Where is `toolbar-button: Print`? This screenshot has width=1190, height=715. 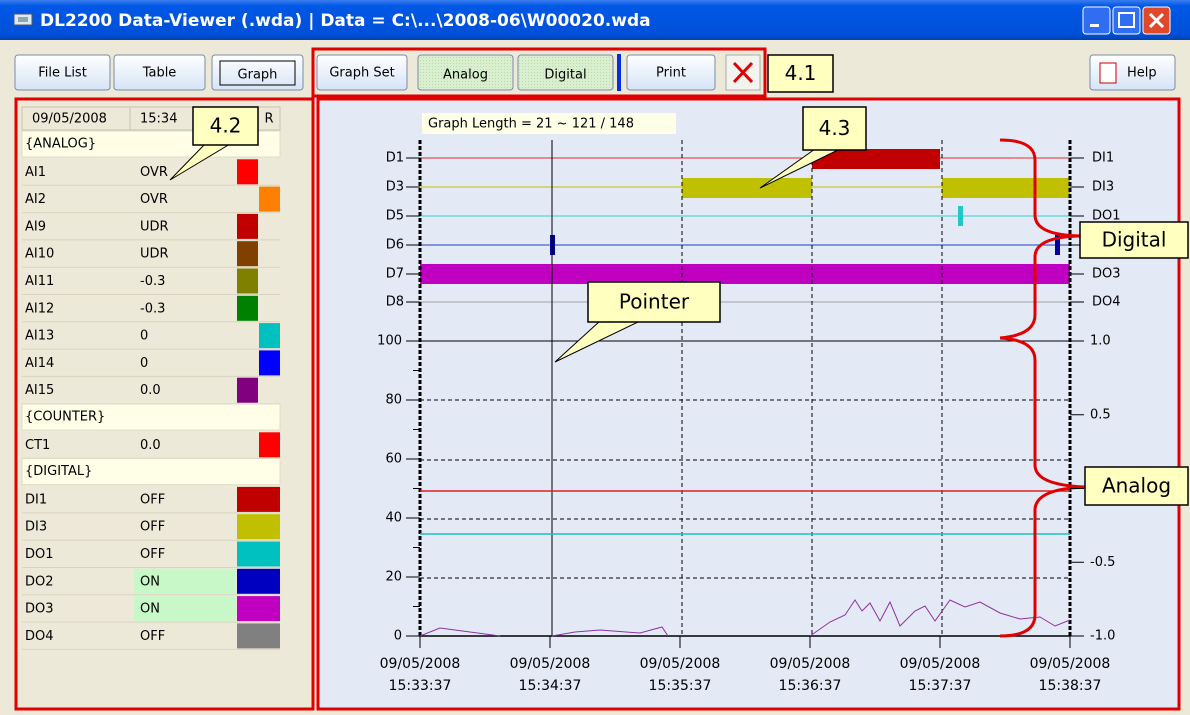
toolbar-button: Print is located at coordinates (671, 72).